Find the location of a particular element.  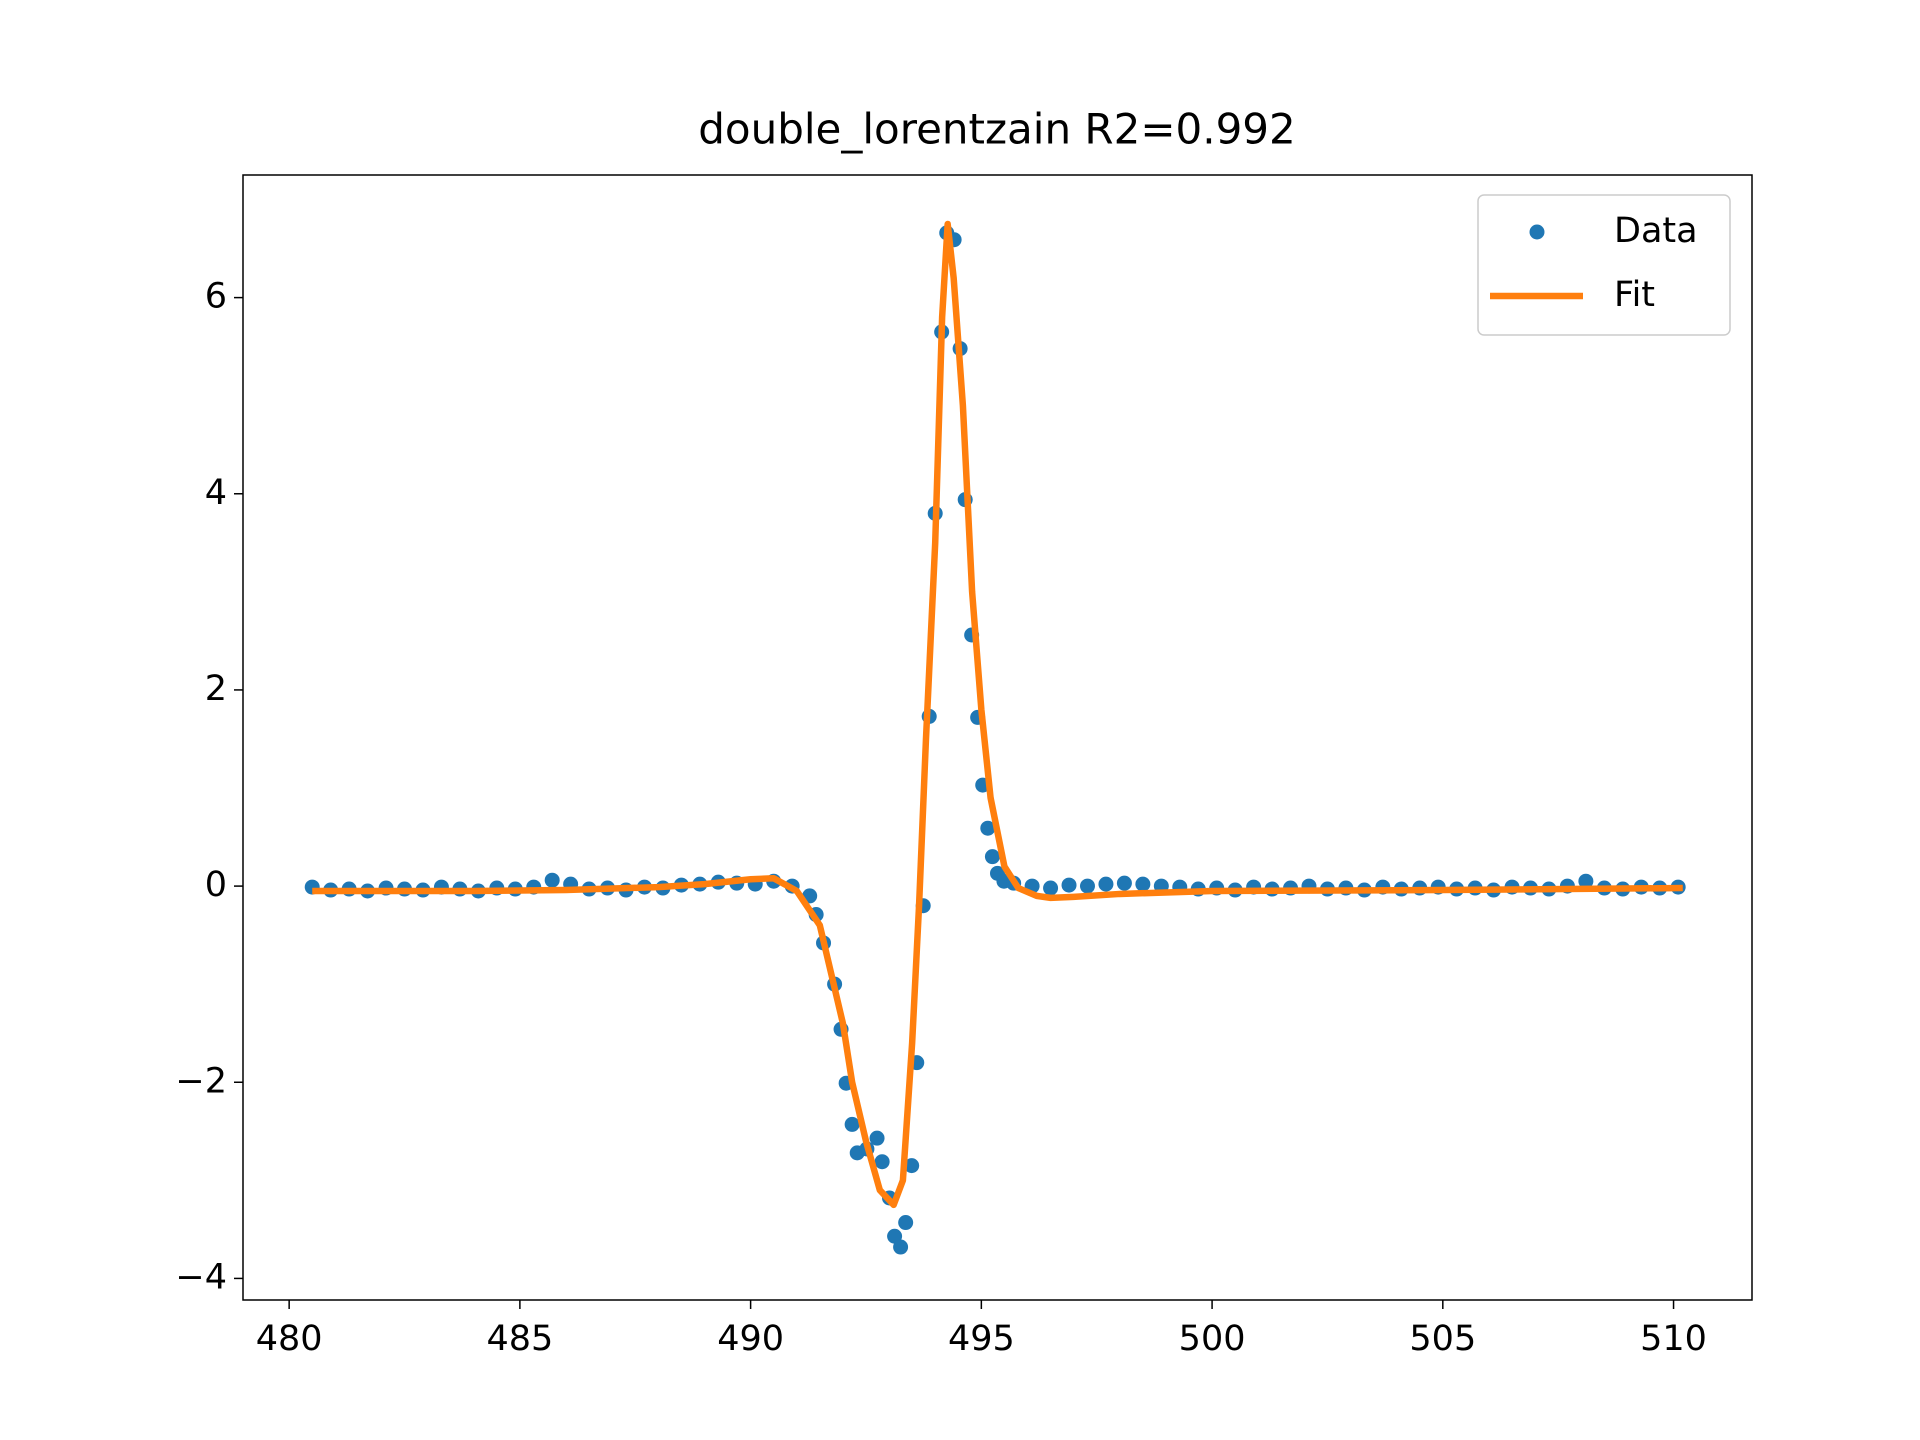

legend-marker is located at coordinates (1537, 232).